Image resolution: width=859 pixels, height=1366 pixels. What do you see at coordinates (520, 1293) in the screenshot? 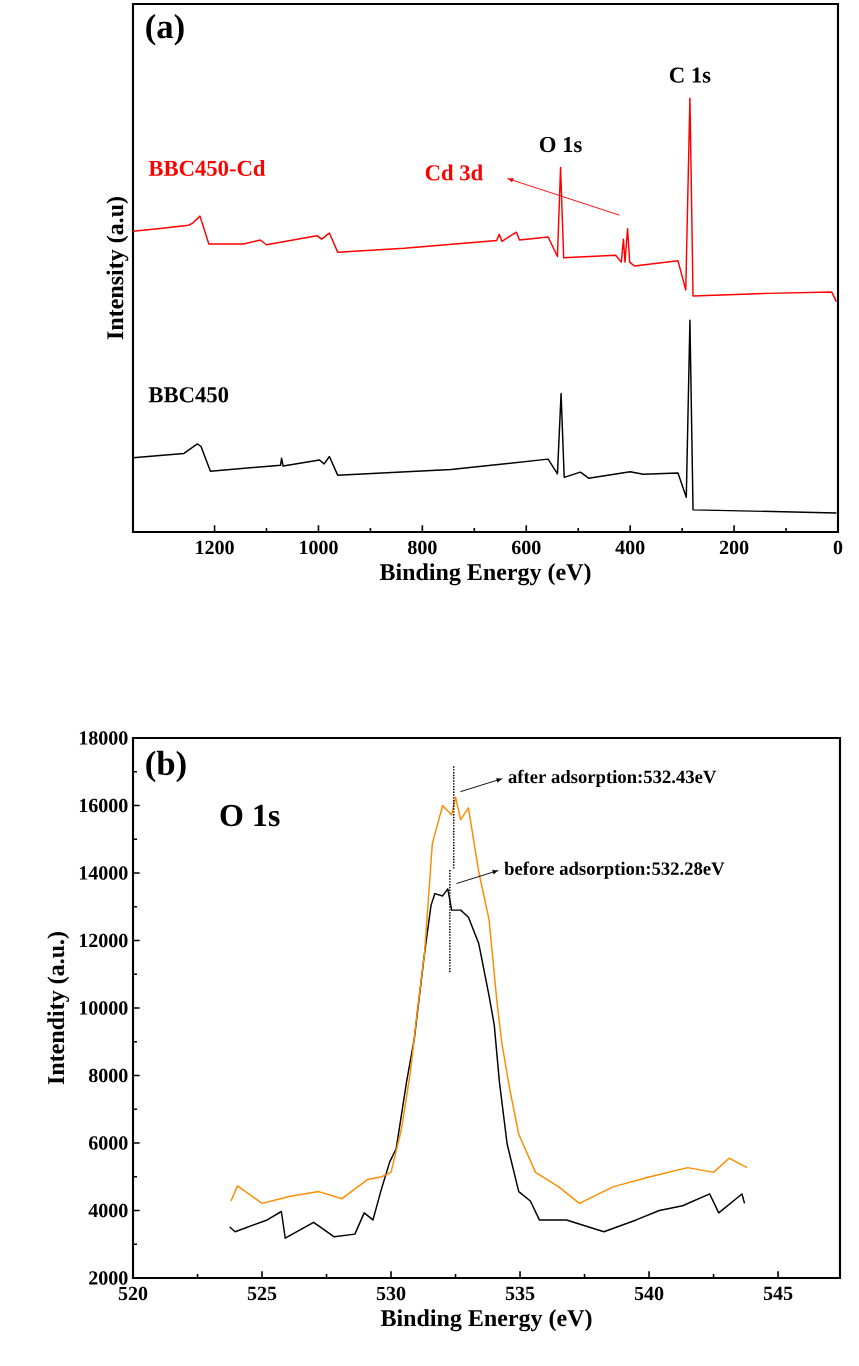
I see `x-tick-label: 535` at bounding box center [520, 1293].